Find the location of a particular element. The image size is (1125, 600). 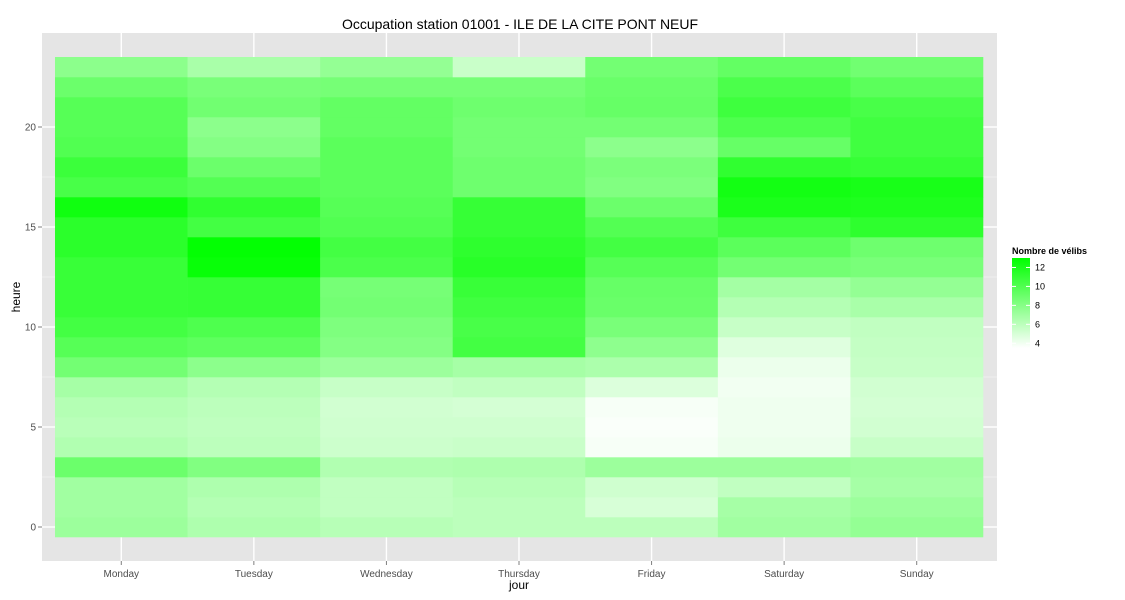

legend-tick-label: 4 is located at coordinates (1037, 343).